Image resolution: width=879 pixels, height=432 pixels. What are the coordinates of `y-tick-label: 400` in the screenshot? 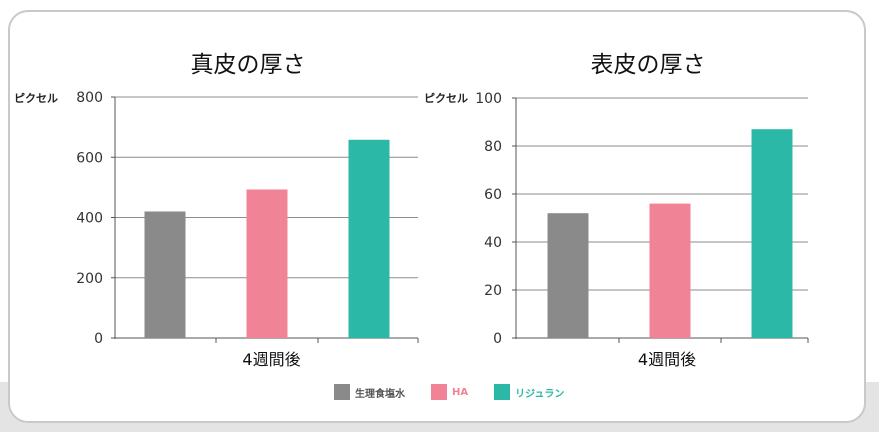 It's located at (89, 219).